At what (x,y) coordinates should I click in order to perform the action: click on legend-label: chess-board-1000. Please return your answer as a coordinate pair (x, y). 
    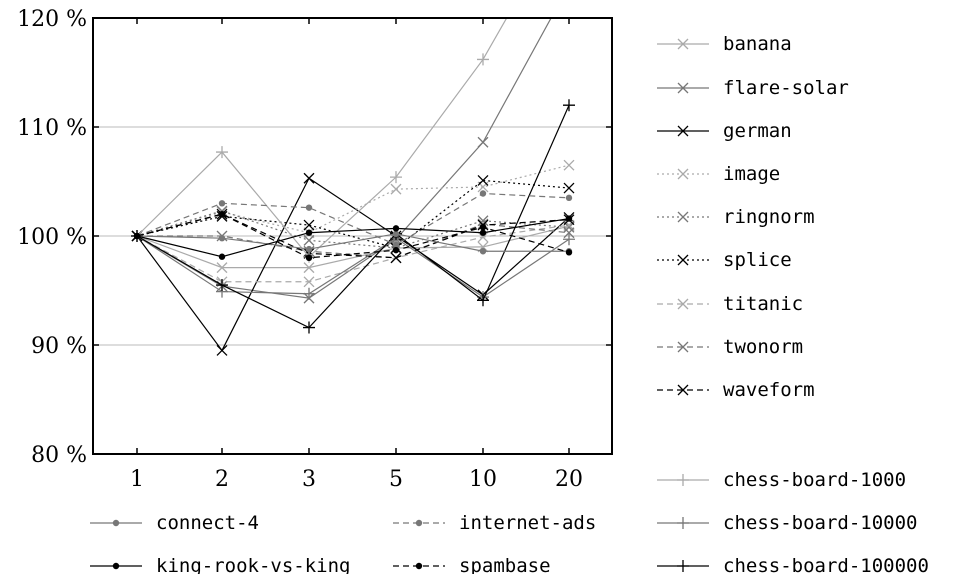
    Looking at the image, I should click on (814, 480).